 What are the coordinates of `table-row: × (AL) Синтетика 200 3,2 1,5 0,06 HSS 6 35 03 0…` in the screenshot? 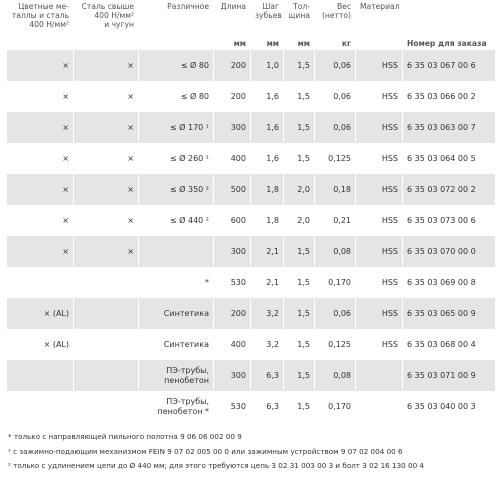 It's located at (251, 313).